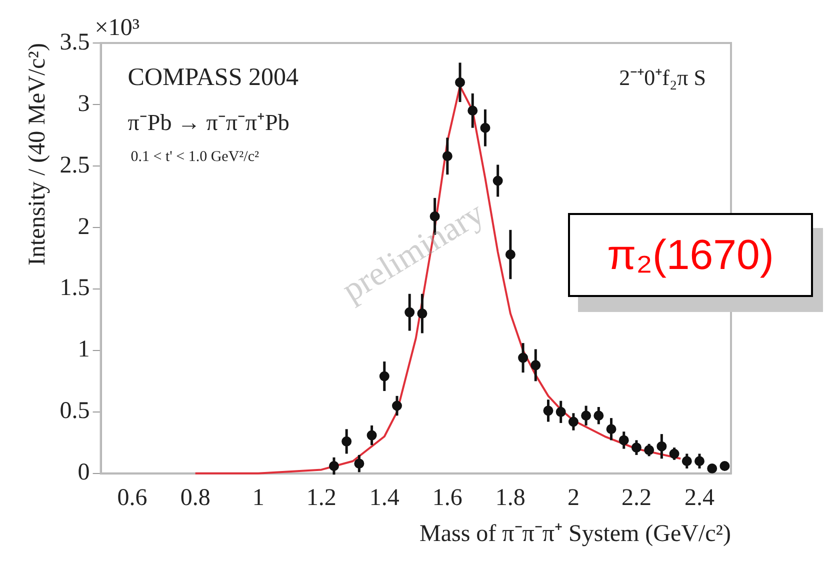 This screenshot has width=831, height=563. What do you see at coordinates (75, 42) in the screenshot?
I see `y-tick-label: 3.5` at bounding box center [75, 42].